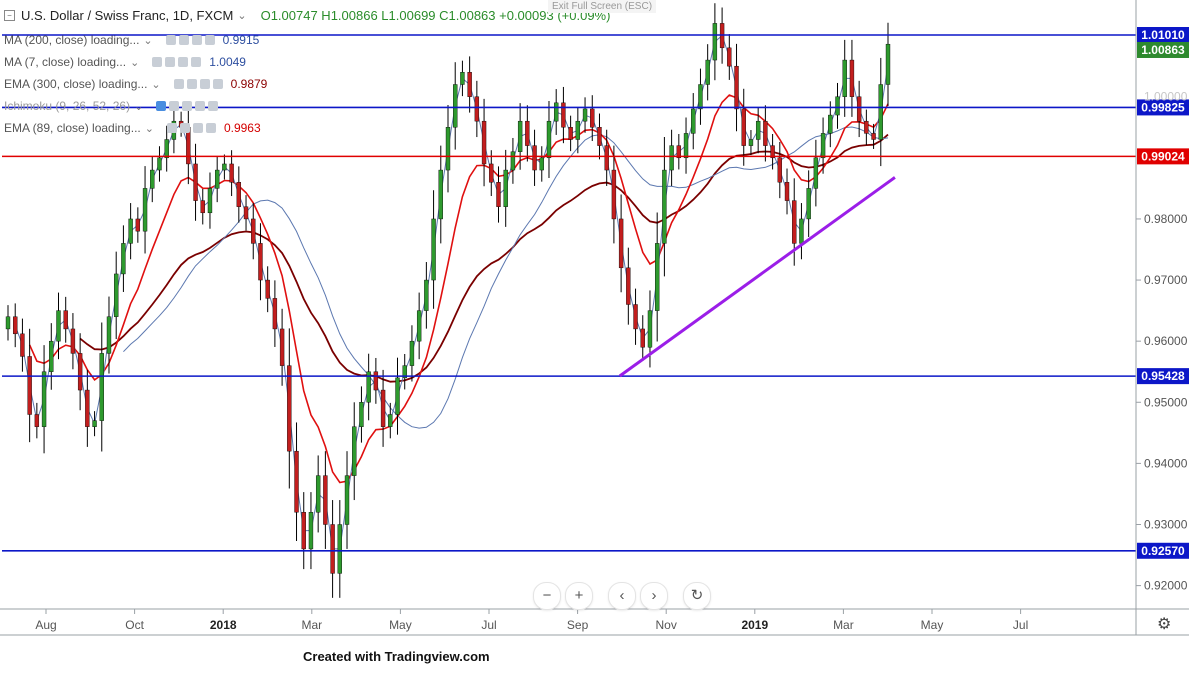 Image resolution: width=1189 pixels, height=673 pixels. I want to click on x-tick-label: Oct, so click(134, 625).